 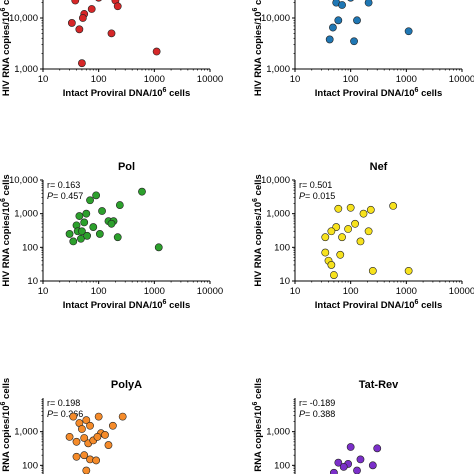 What do you see at coordinates (379, 385) in the screenshot?
I see `panel-title: Tat-Rev` at bounding box center [379, 385].